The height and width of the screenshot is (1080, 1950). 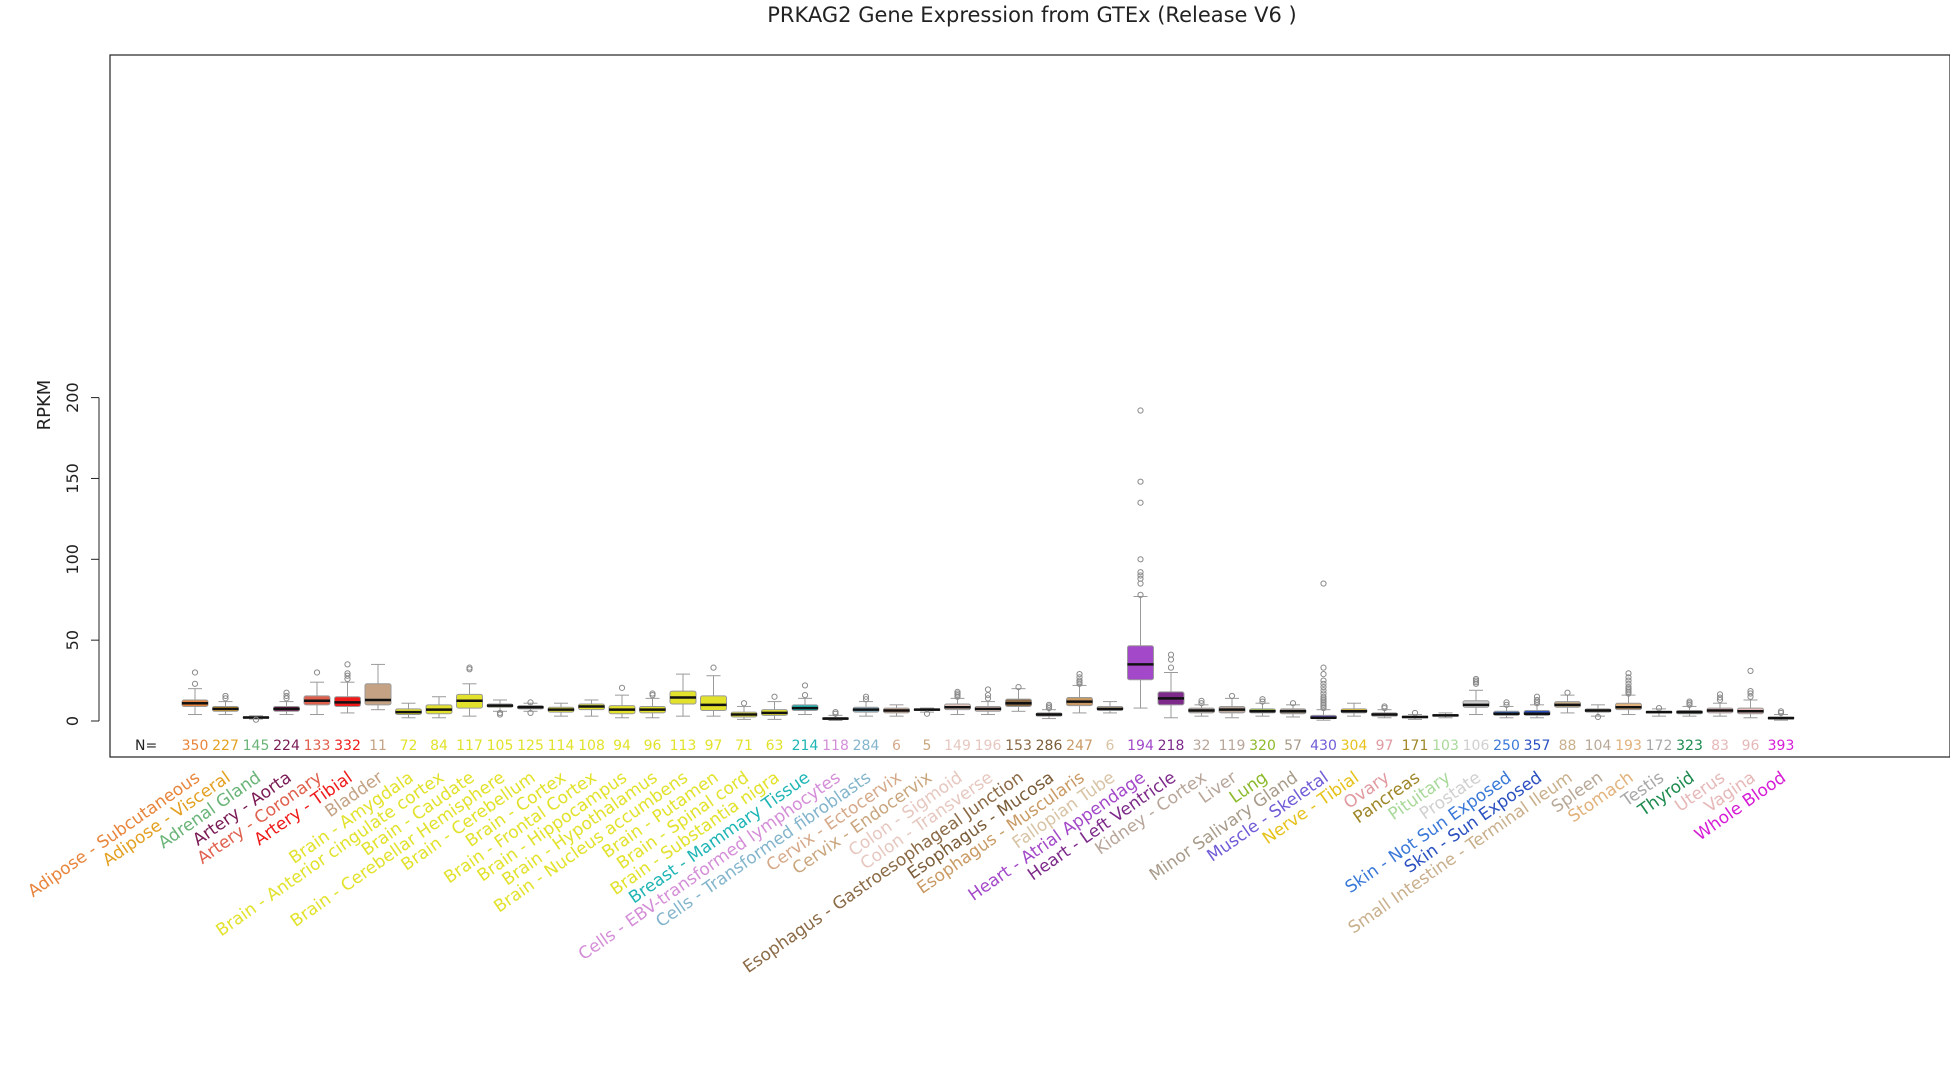 I want to click on sample-count-49: 323, so click(x=1689, y=746).